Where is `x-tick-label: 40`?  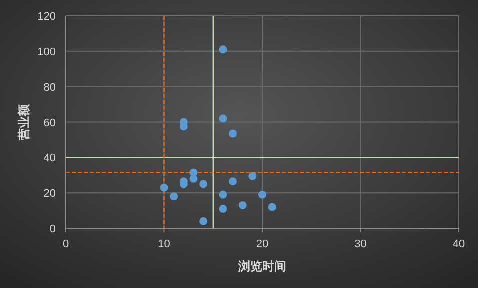 x-tick-label: 40 is located at coordinates (459, 244).